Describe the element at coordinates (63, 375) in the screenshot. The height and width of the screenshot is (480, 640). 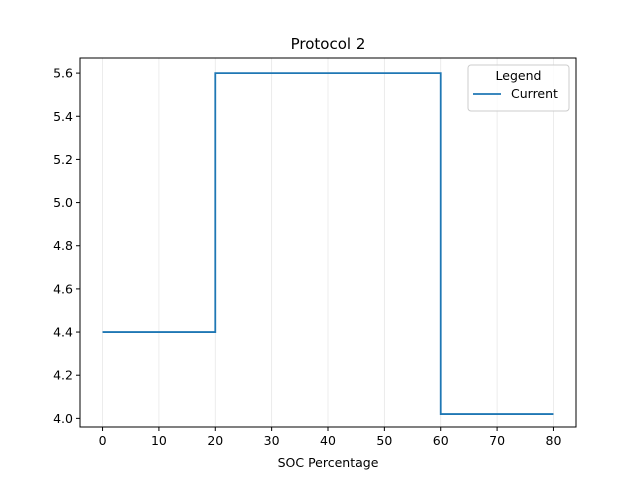
I see `y-tick-label: 4.2` at that location.